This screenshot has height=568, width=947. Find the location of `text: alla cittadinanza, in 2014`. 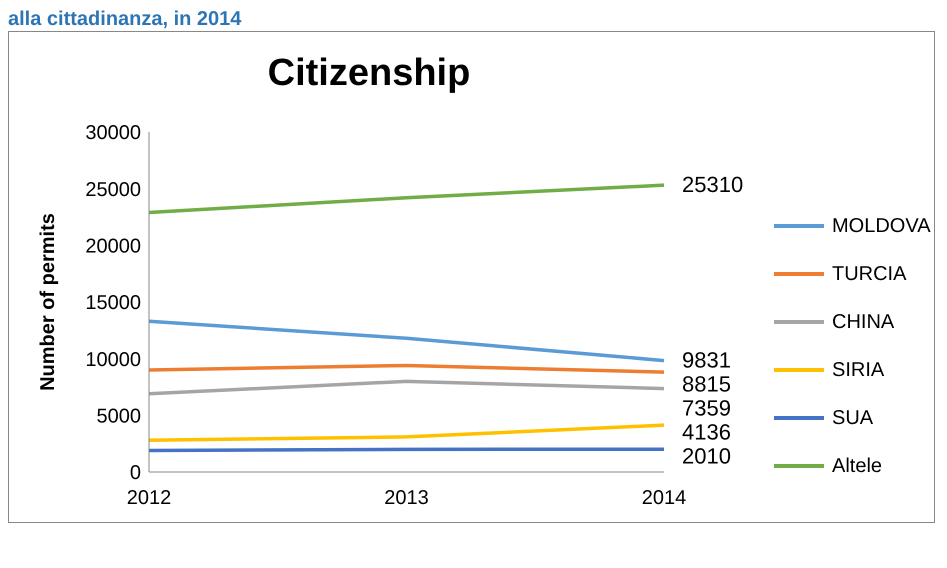

text: alla cittadinanza, in 2014 is located at coordinates (125, 19).